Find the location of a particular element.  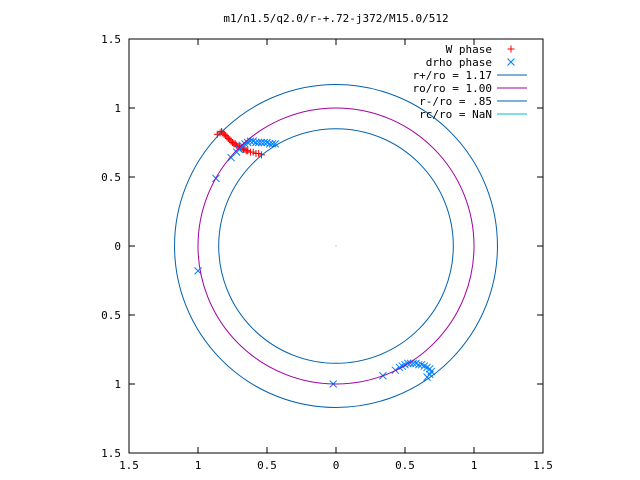

y-tick-label: 0 is located at coordinates (117, 246).